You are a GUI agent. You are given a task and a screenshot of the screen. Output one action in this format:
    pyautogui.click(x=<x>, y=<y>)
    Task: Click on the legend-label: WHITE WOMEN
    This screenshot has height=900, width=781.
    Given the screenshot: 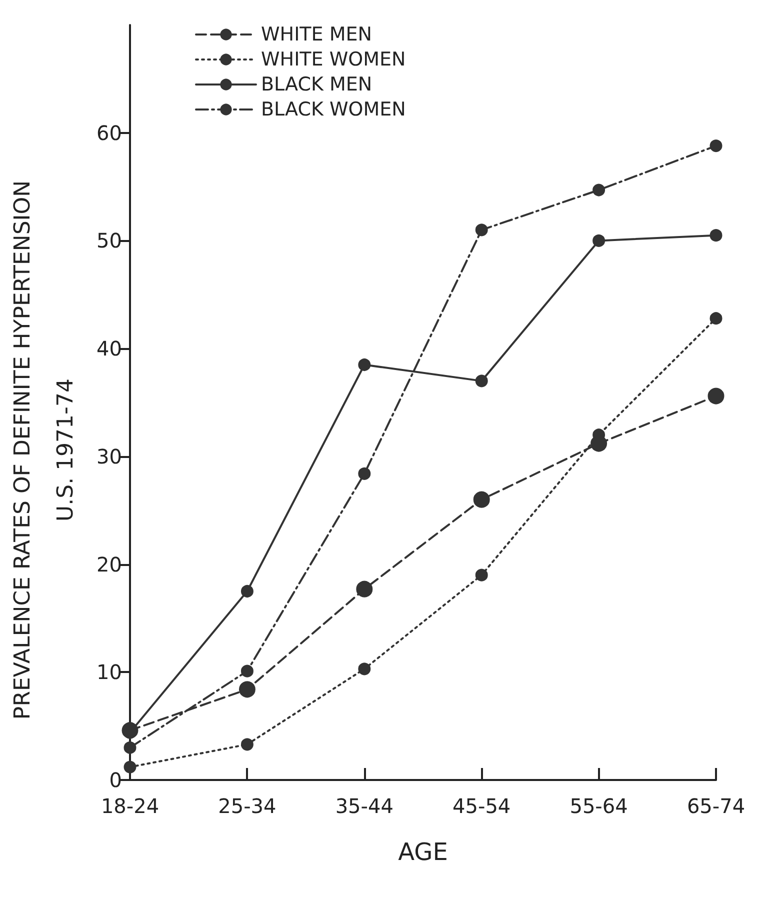 What is the action you would take?
    pyautogui.click(x=333, y=59)
    